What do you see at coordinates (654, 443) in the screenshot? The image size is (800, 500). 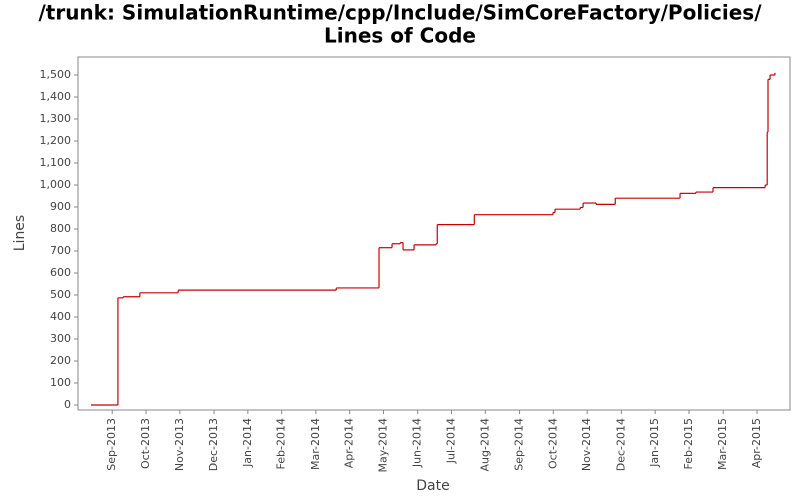 I see `x-tick-label: Jan-2015` at bounding box center [654, 443].